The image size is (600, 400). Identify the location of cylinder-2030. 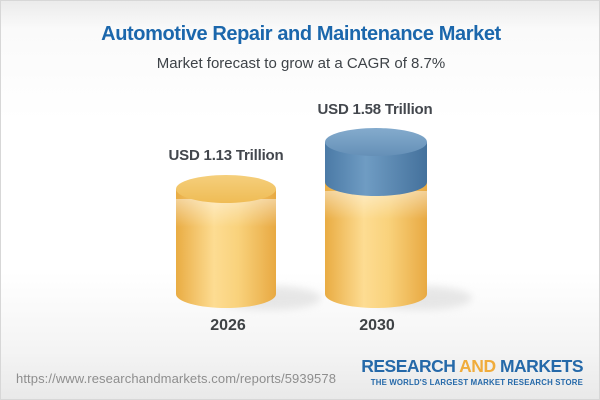
(376, 218).